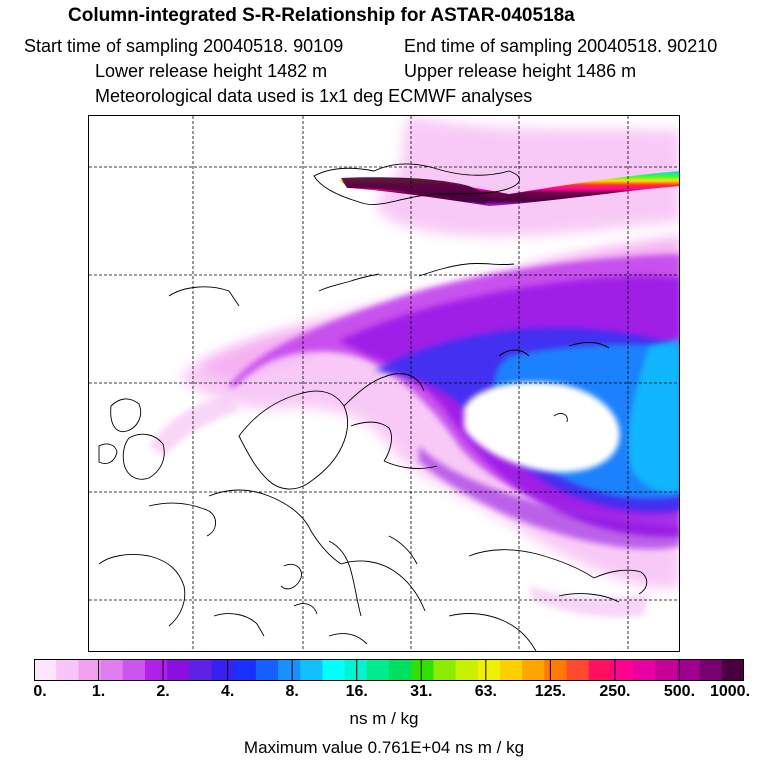  Describe the element at coordinates (184, 46) in the screenshot. I see `start-time-label: Start time of sampling 20040518. 90109` at that location.